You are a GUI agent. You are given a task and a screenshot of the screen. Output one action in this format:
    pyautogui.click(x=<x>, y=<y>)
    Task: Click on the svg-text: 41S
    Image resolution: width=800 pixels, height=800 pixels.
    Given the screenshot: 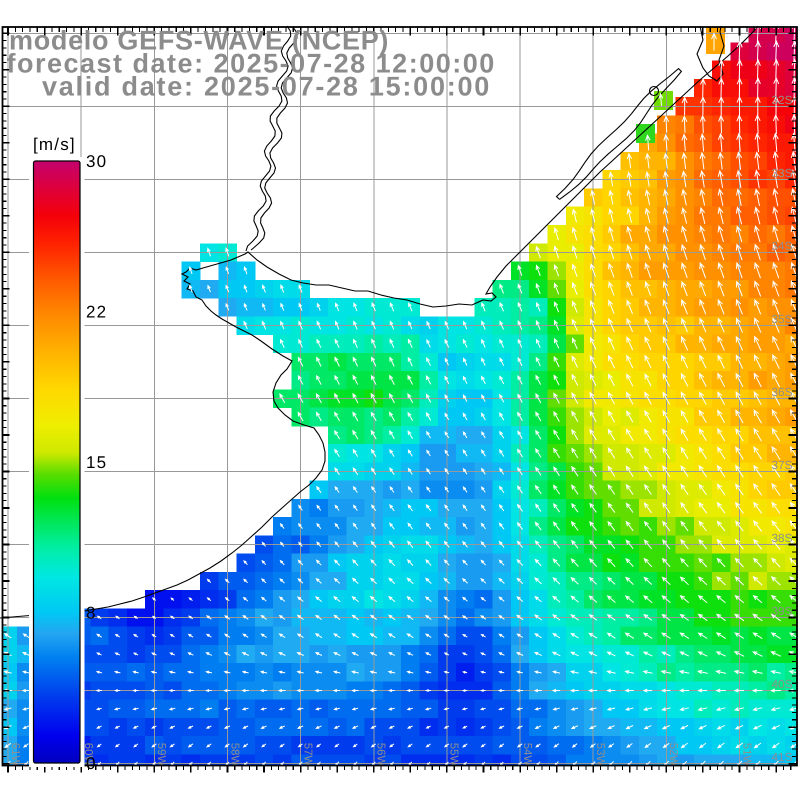 What is the action you would take?
    pyautogui.click(x=782, y=757)
    